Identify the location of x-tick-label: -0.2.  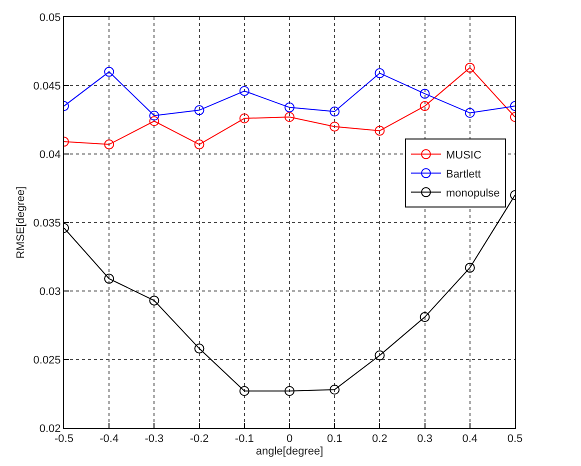
(199, 439).